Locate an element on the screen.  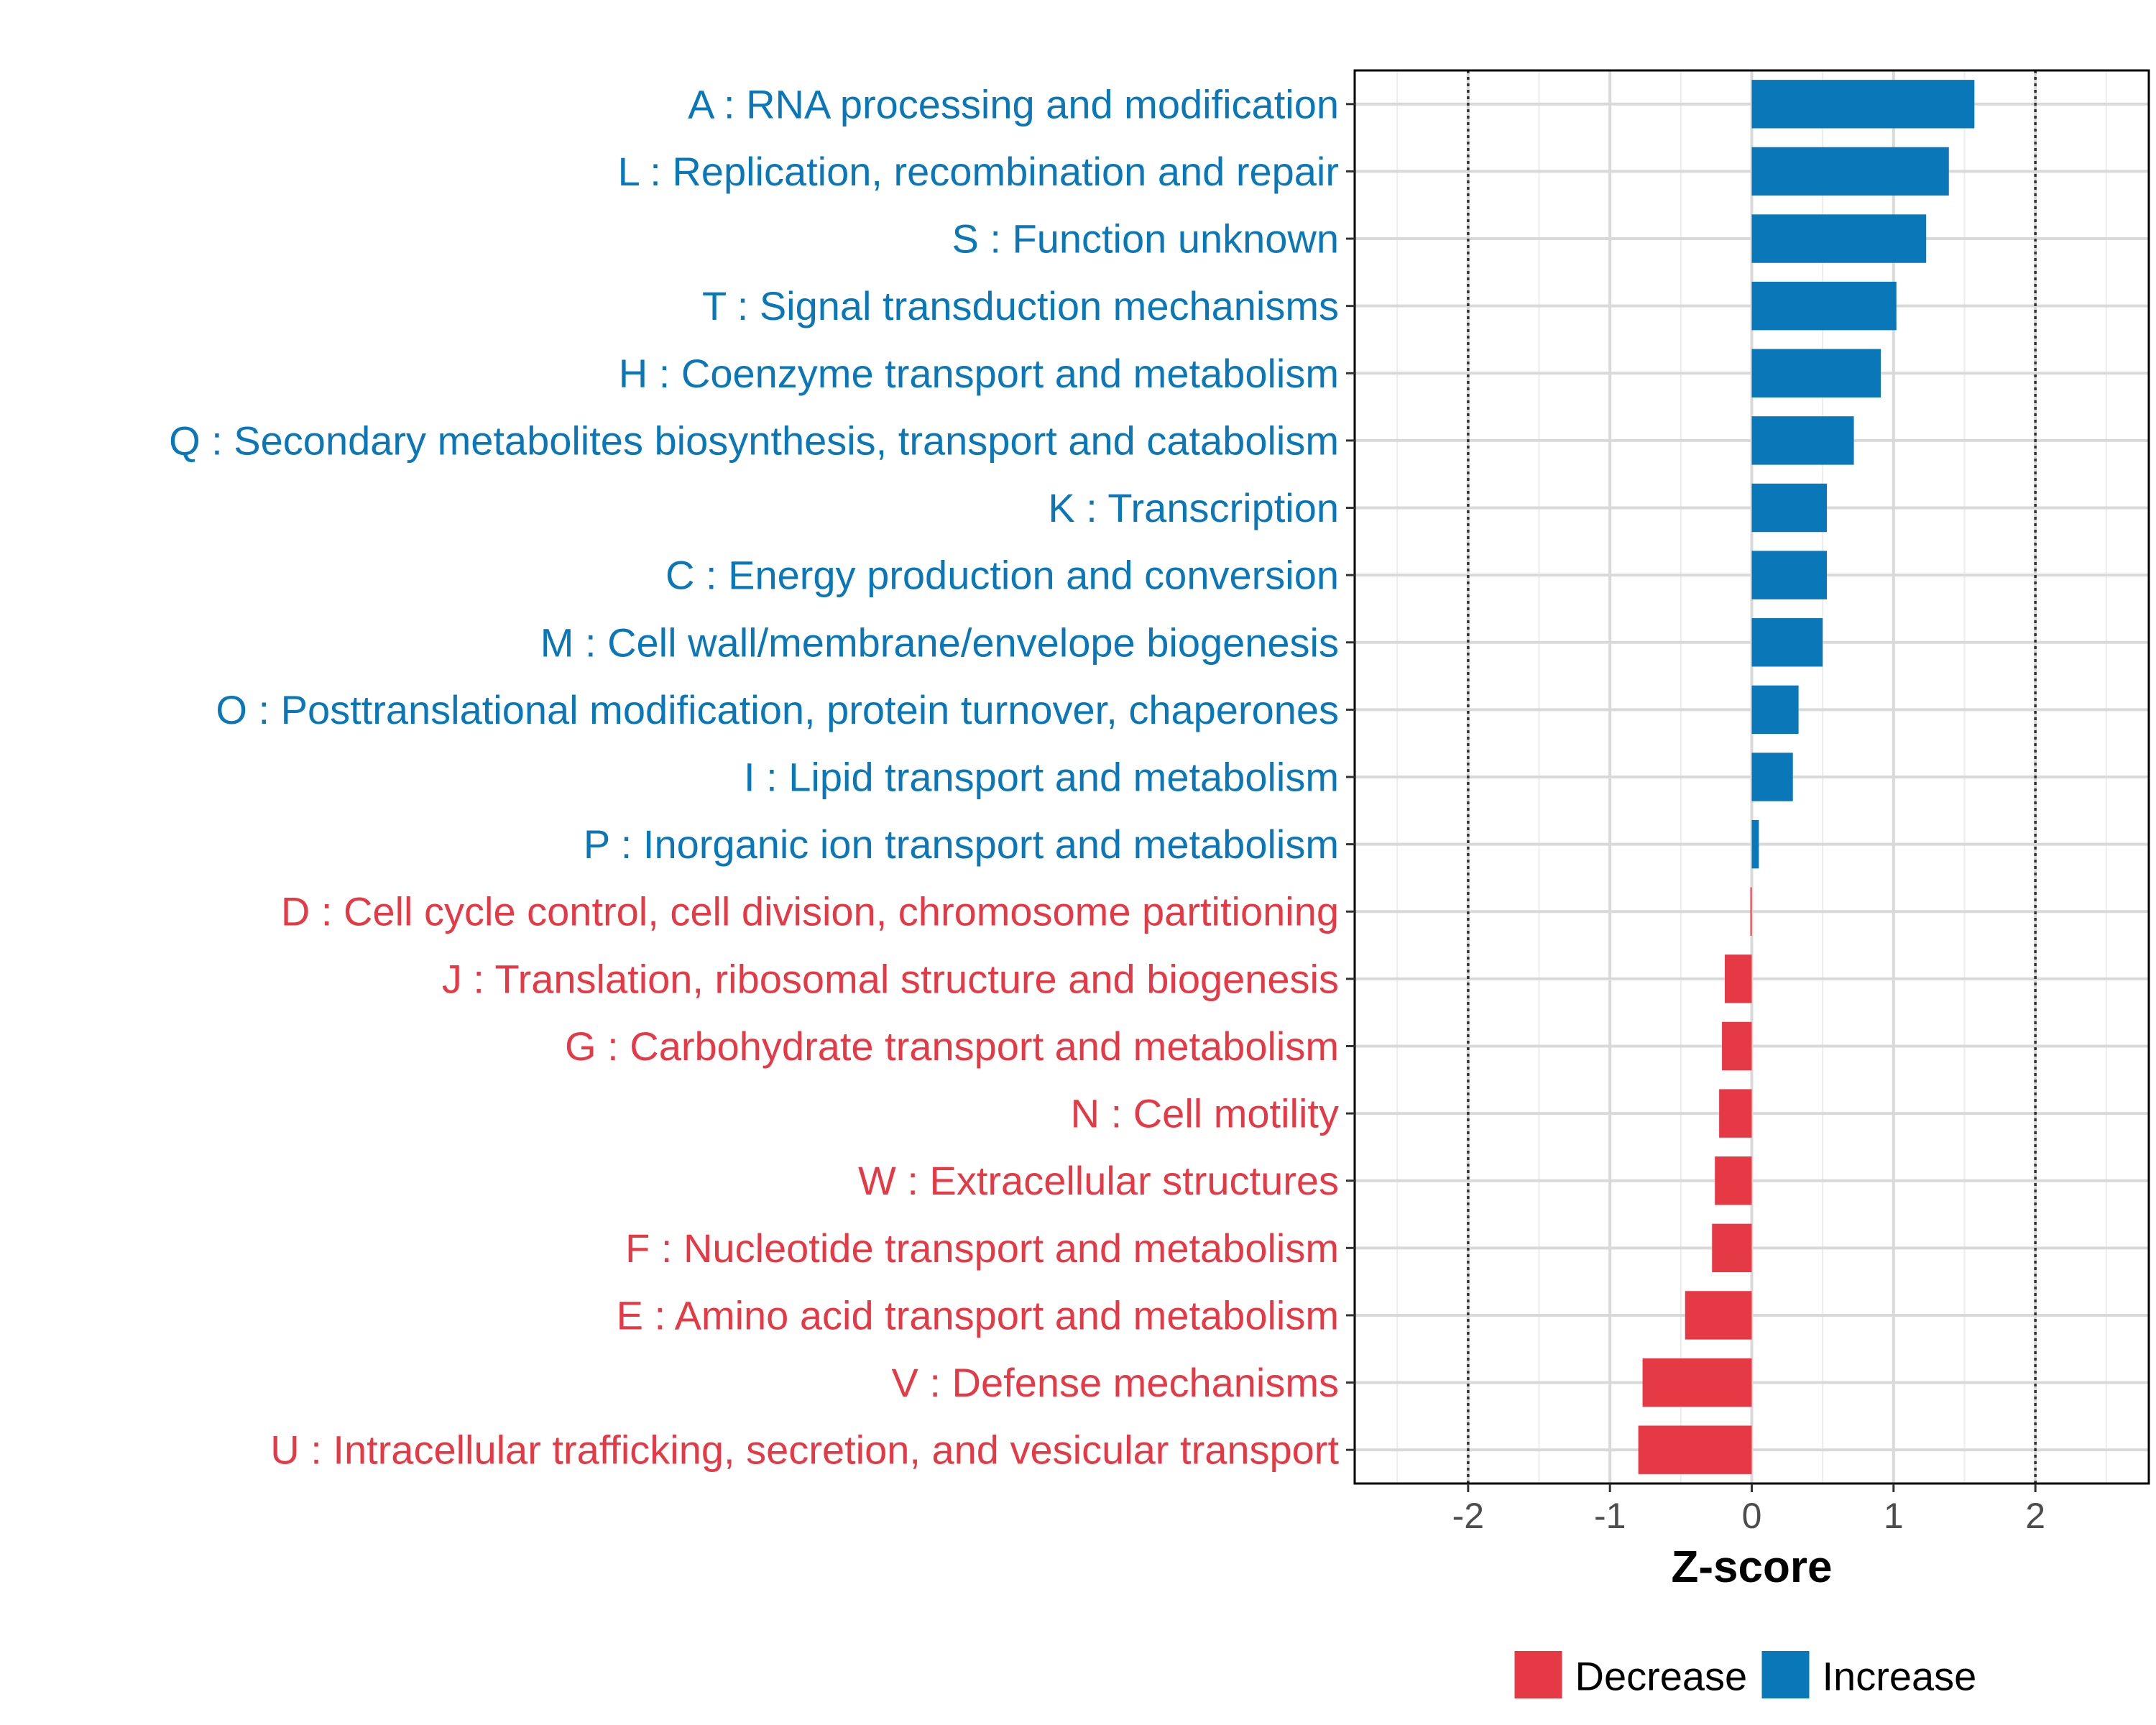
category-label: T : Signal transduction mechanisms is located at coordinates (1021, 305).